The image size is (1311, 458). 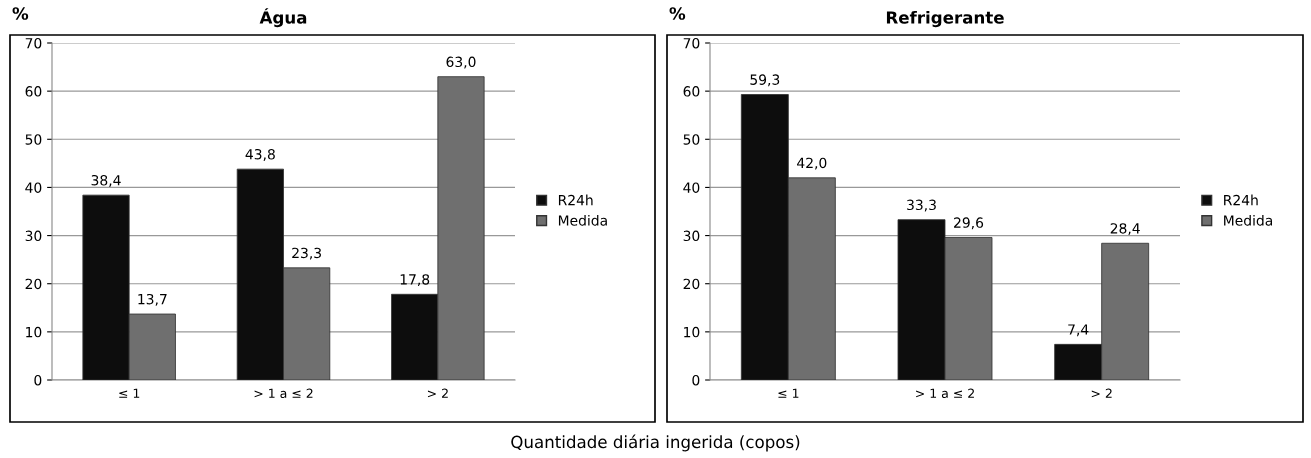 What do you see at coordinates (306, 253) in the screenshot?
I see `data-label: 23,3` at bounding box center [306, 253].